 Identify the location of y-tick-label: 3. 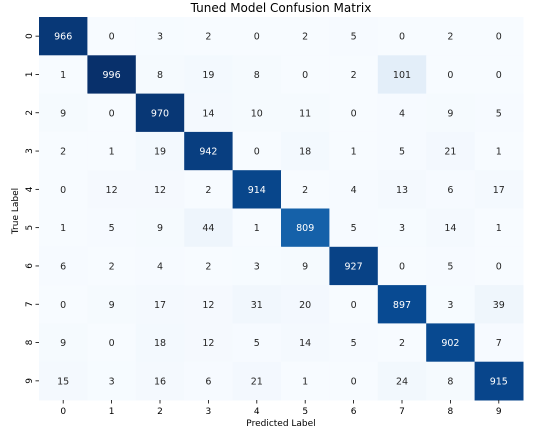
(30, 151).